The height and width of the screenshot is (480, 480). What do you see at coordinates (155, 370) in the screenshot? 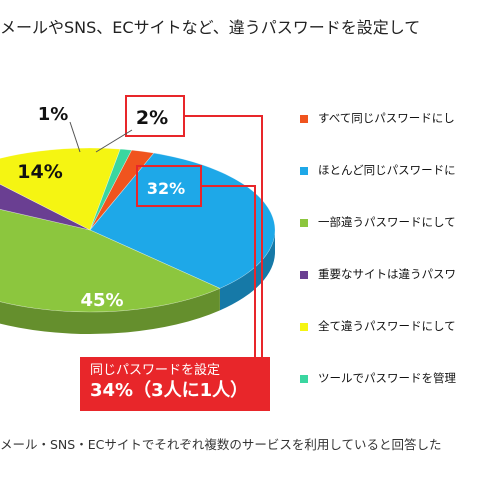
I see `highlight-text: 同じパスワードを設定` at bounding box center [155, 370].